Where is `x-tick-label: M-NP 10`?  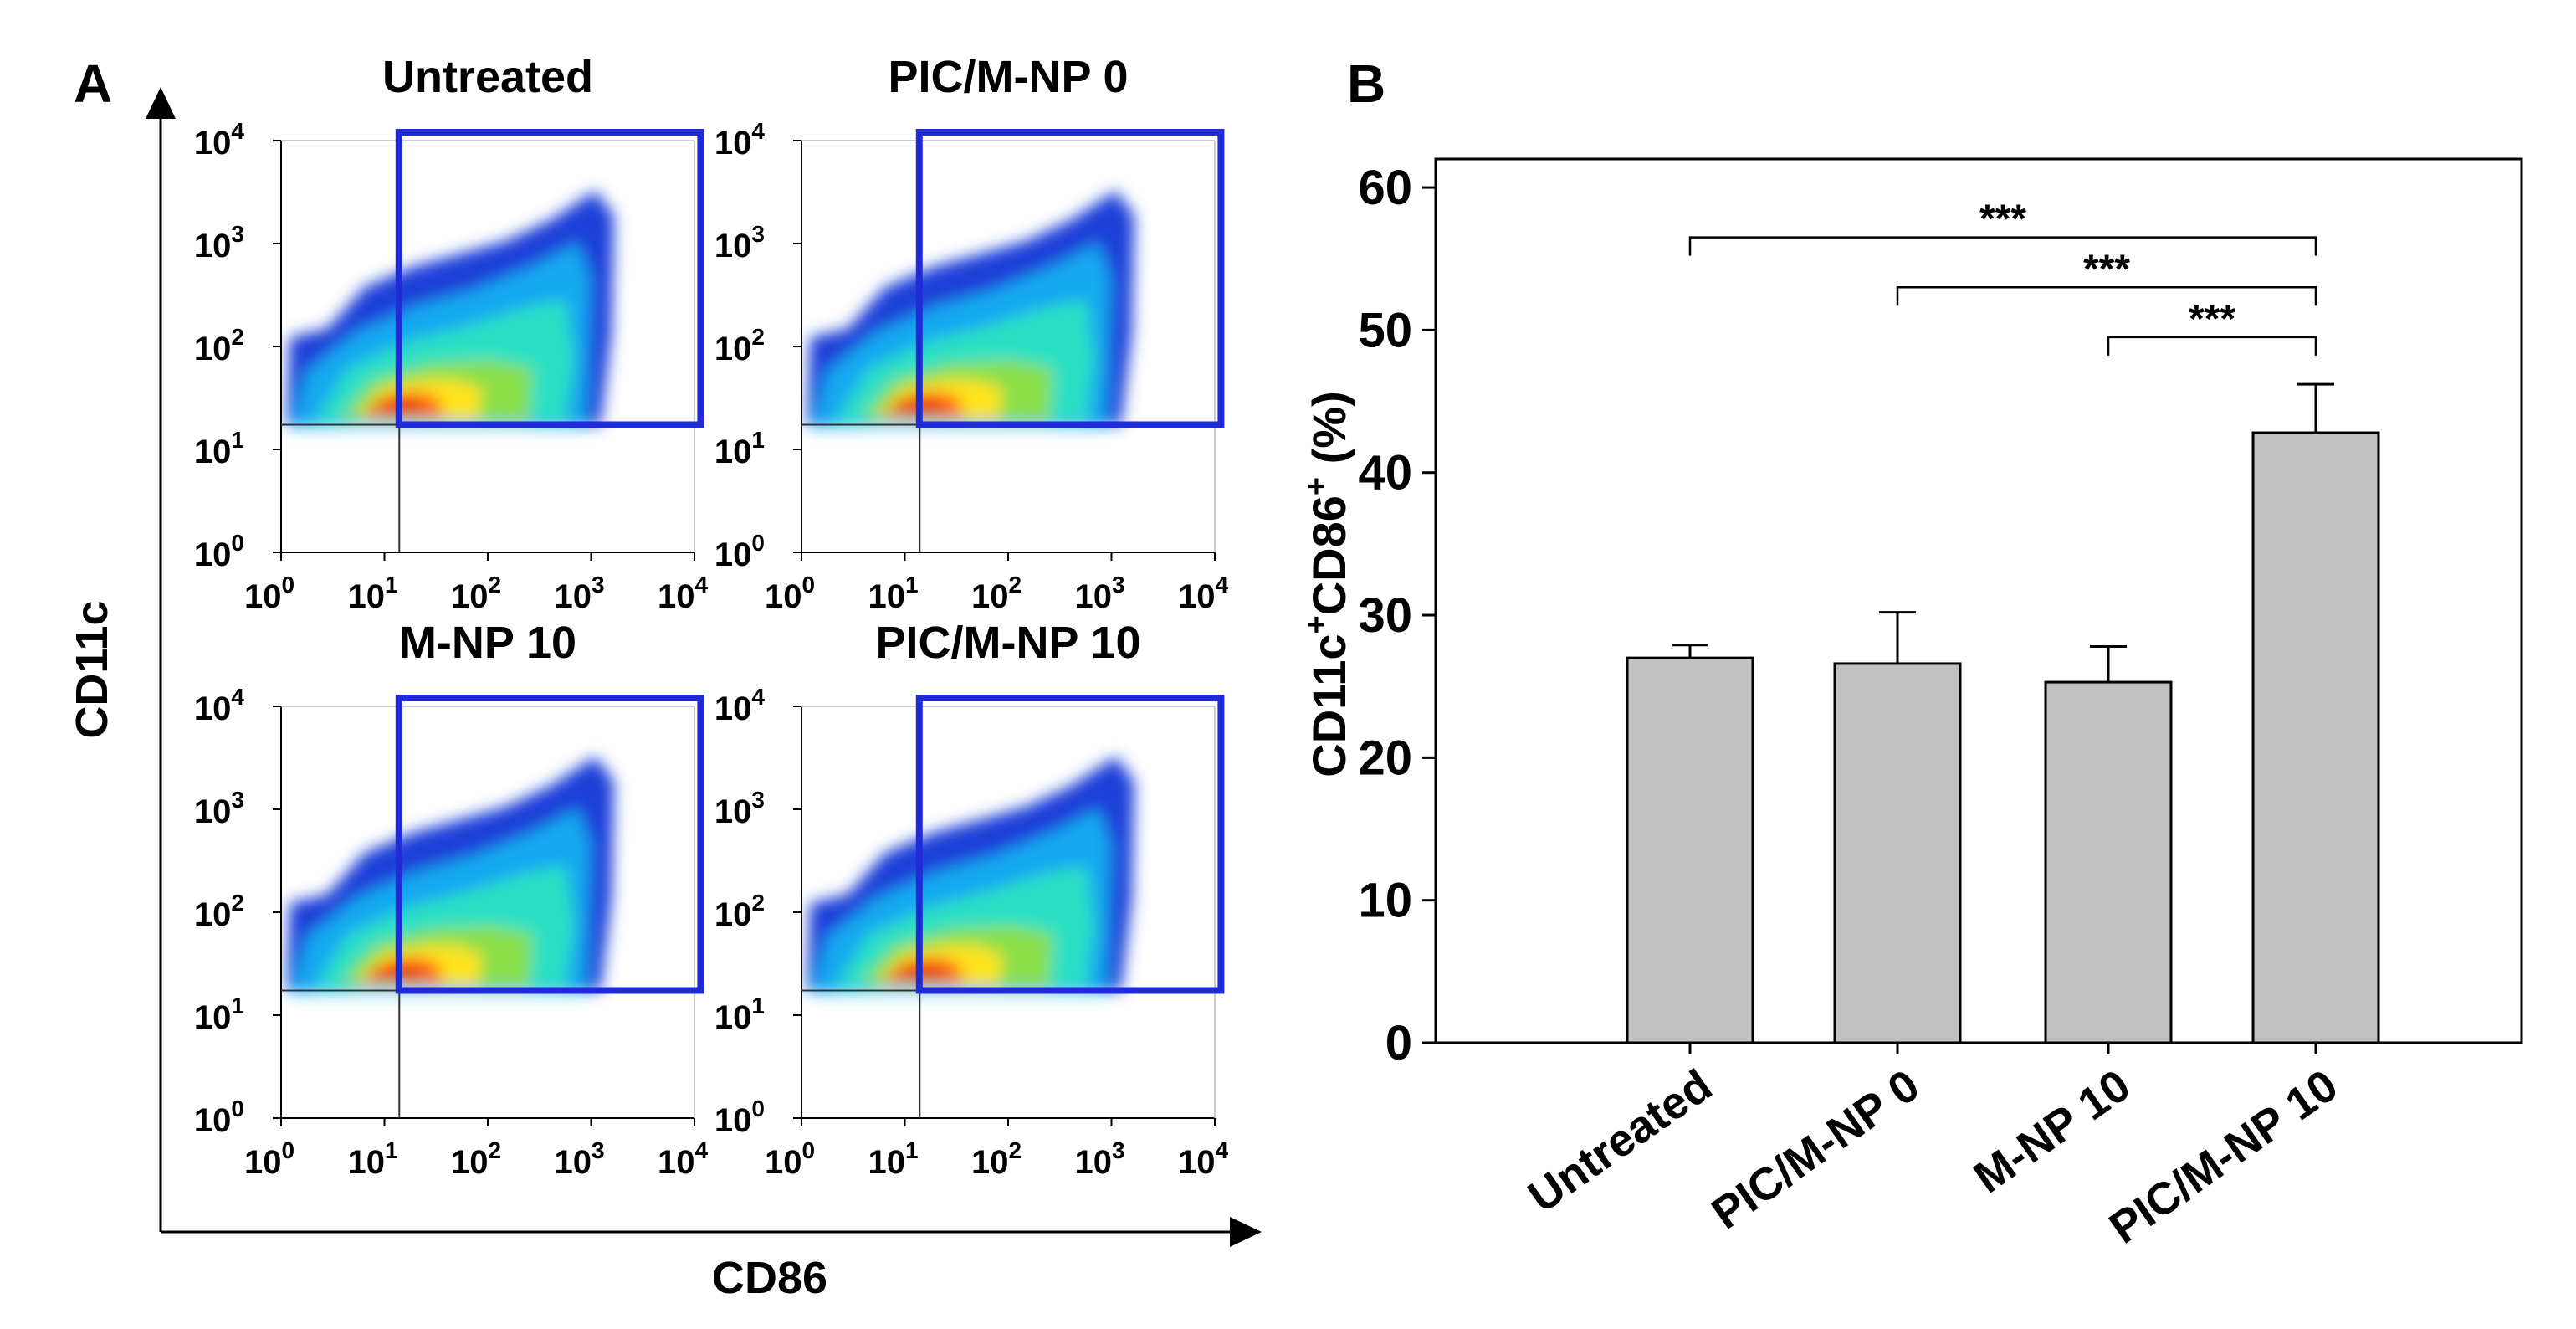 x-tick-label: M-NP 10 is located at coordinates (2052, 1131).